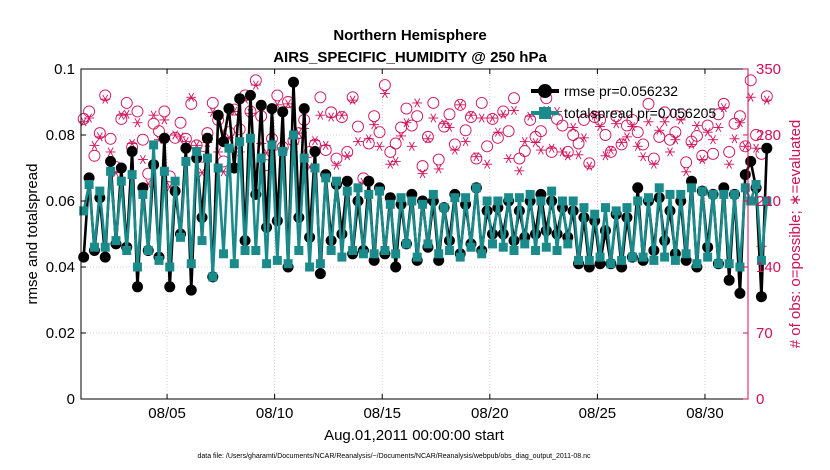 The height and width of the screenshot is (470, 830). Describe the element at coordinates (60, 135) in the screenshot. I see `y-tick-label: 0.08` at that location.